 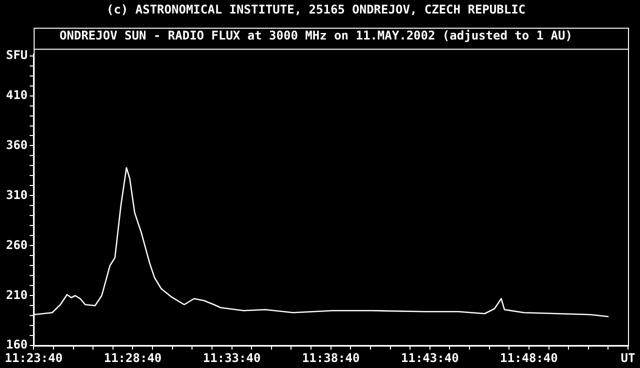 What do you see at coordinates (17, 295) in the screenshot?
I see `y-tick-label: 210` at bounding box center [17, 295].